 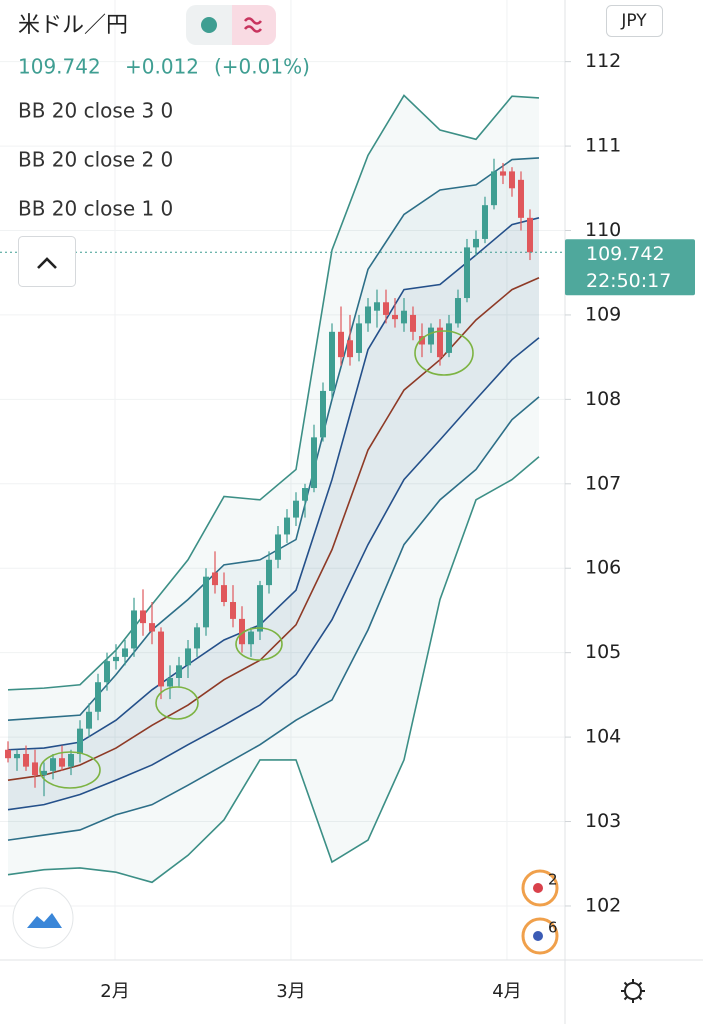 I want to click on y-tick-label: 102, so click(x=603, y=905).